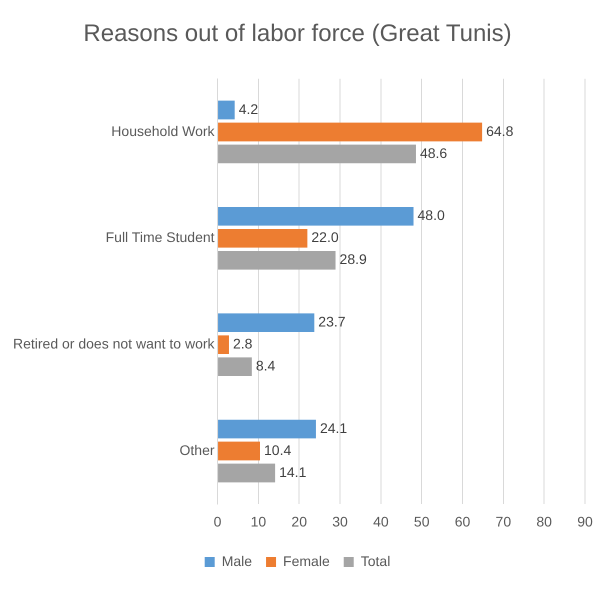 The width and height of the screenshot is (605, 589). What do you see at coordinates (340, 521) in the screenshot?
I see `x-tick-label: 30` at bounding box center [340, 521].